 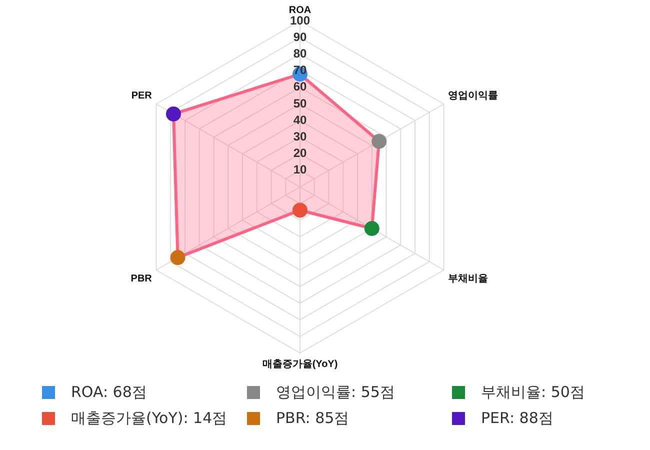 I want to click on text: PBR: 85점, so click(x=313, y=418).